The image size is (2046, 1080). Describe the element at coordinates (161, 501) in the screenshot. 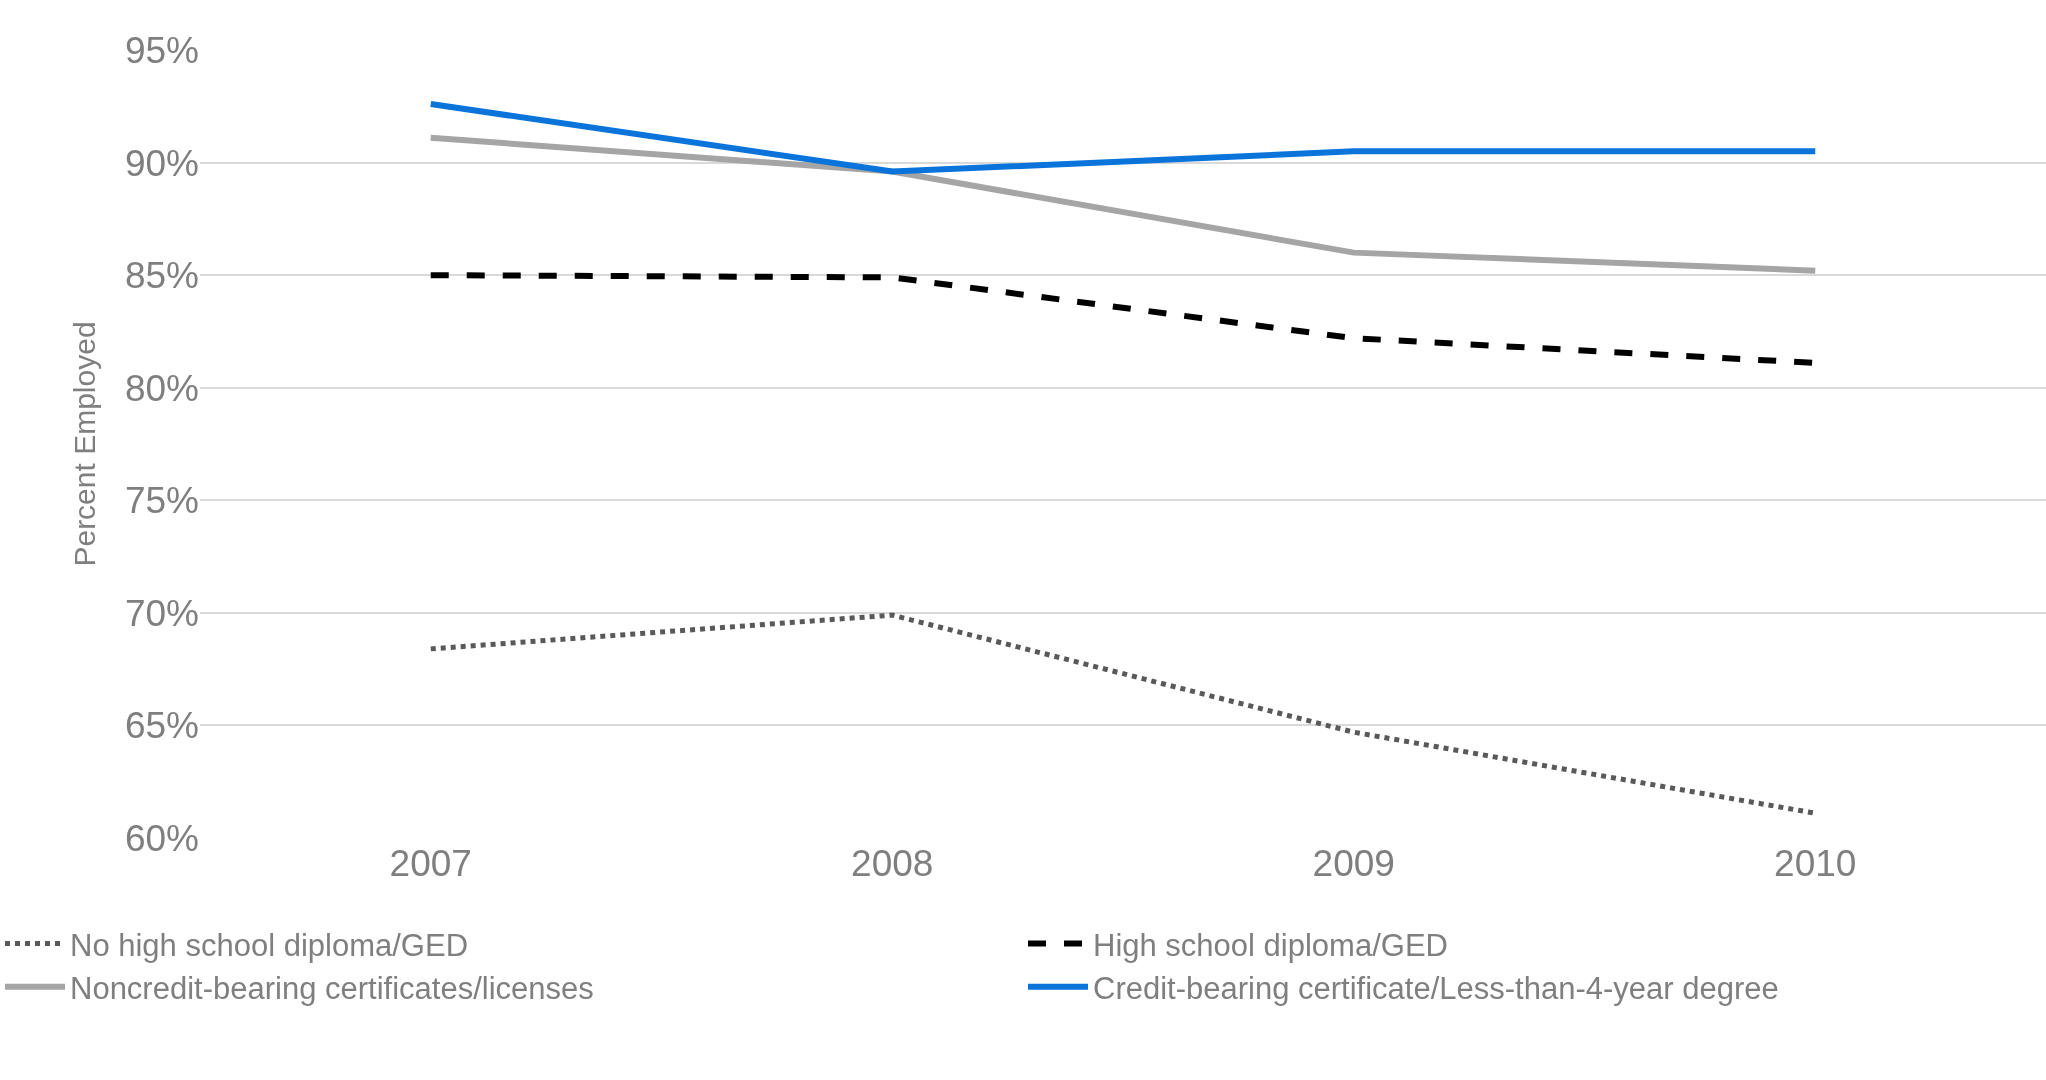

I see `y-tick-label: 75%` at that location.